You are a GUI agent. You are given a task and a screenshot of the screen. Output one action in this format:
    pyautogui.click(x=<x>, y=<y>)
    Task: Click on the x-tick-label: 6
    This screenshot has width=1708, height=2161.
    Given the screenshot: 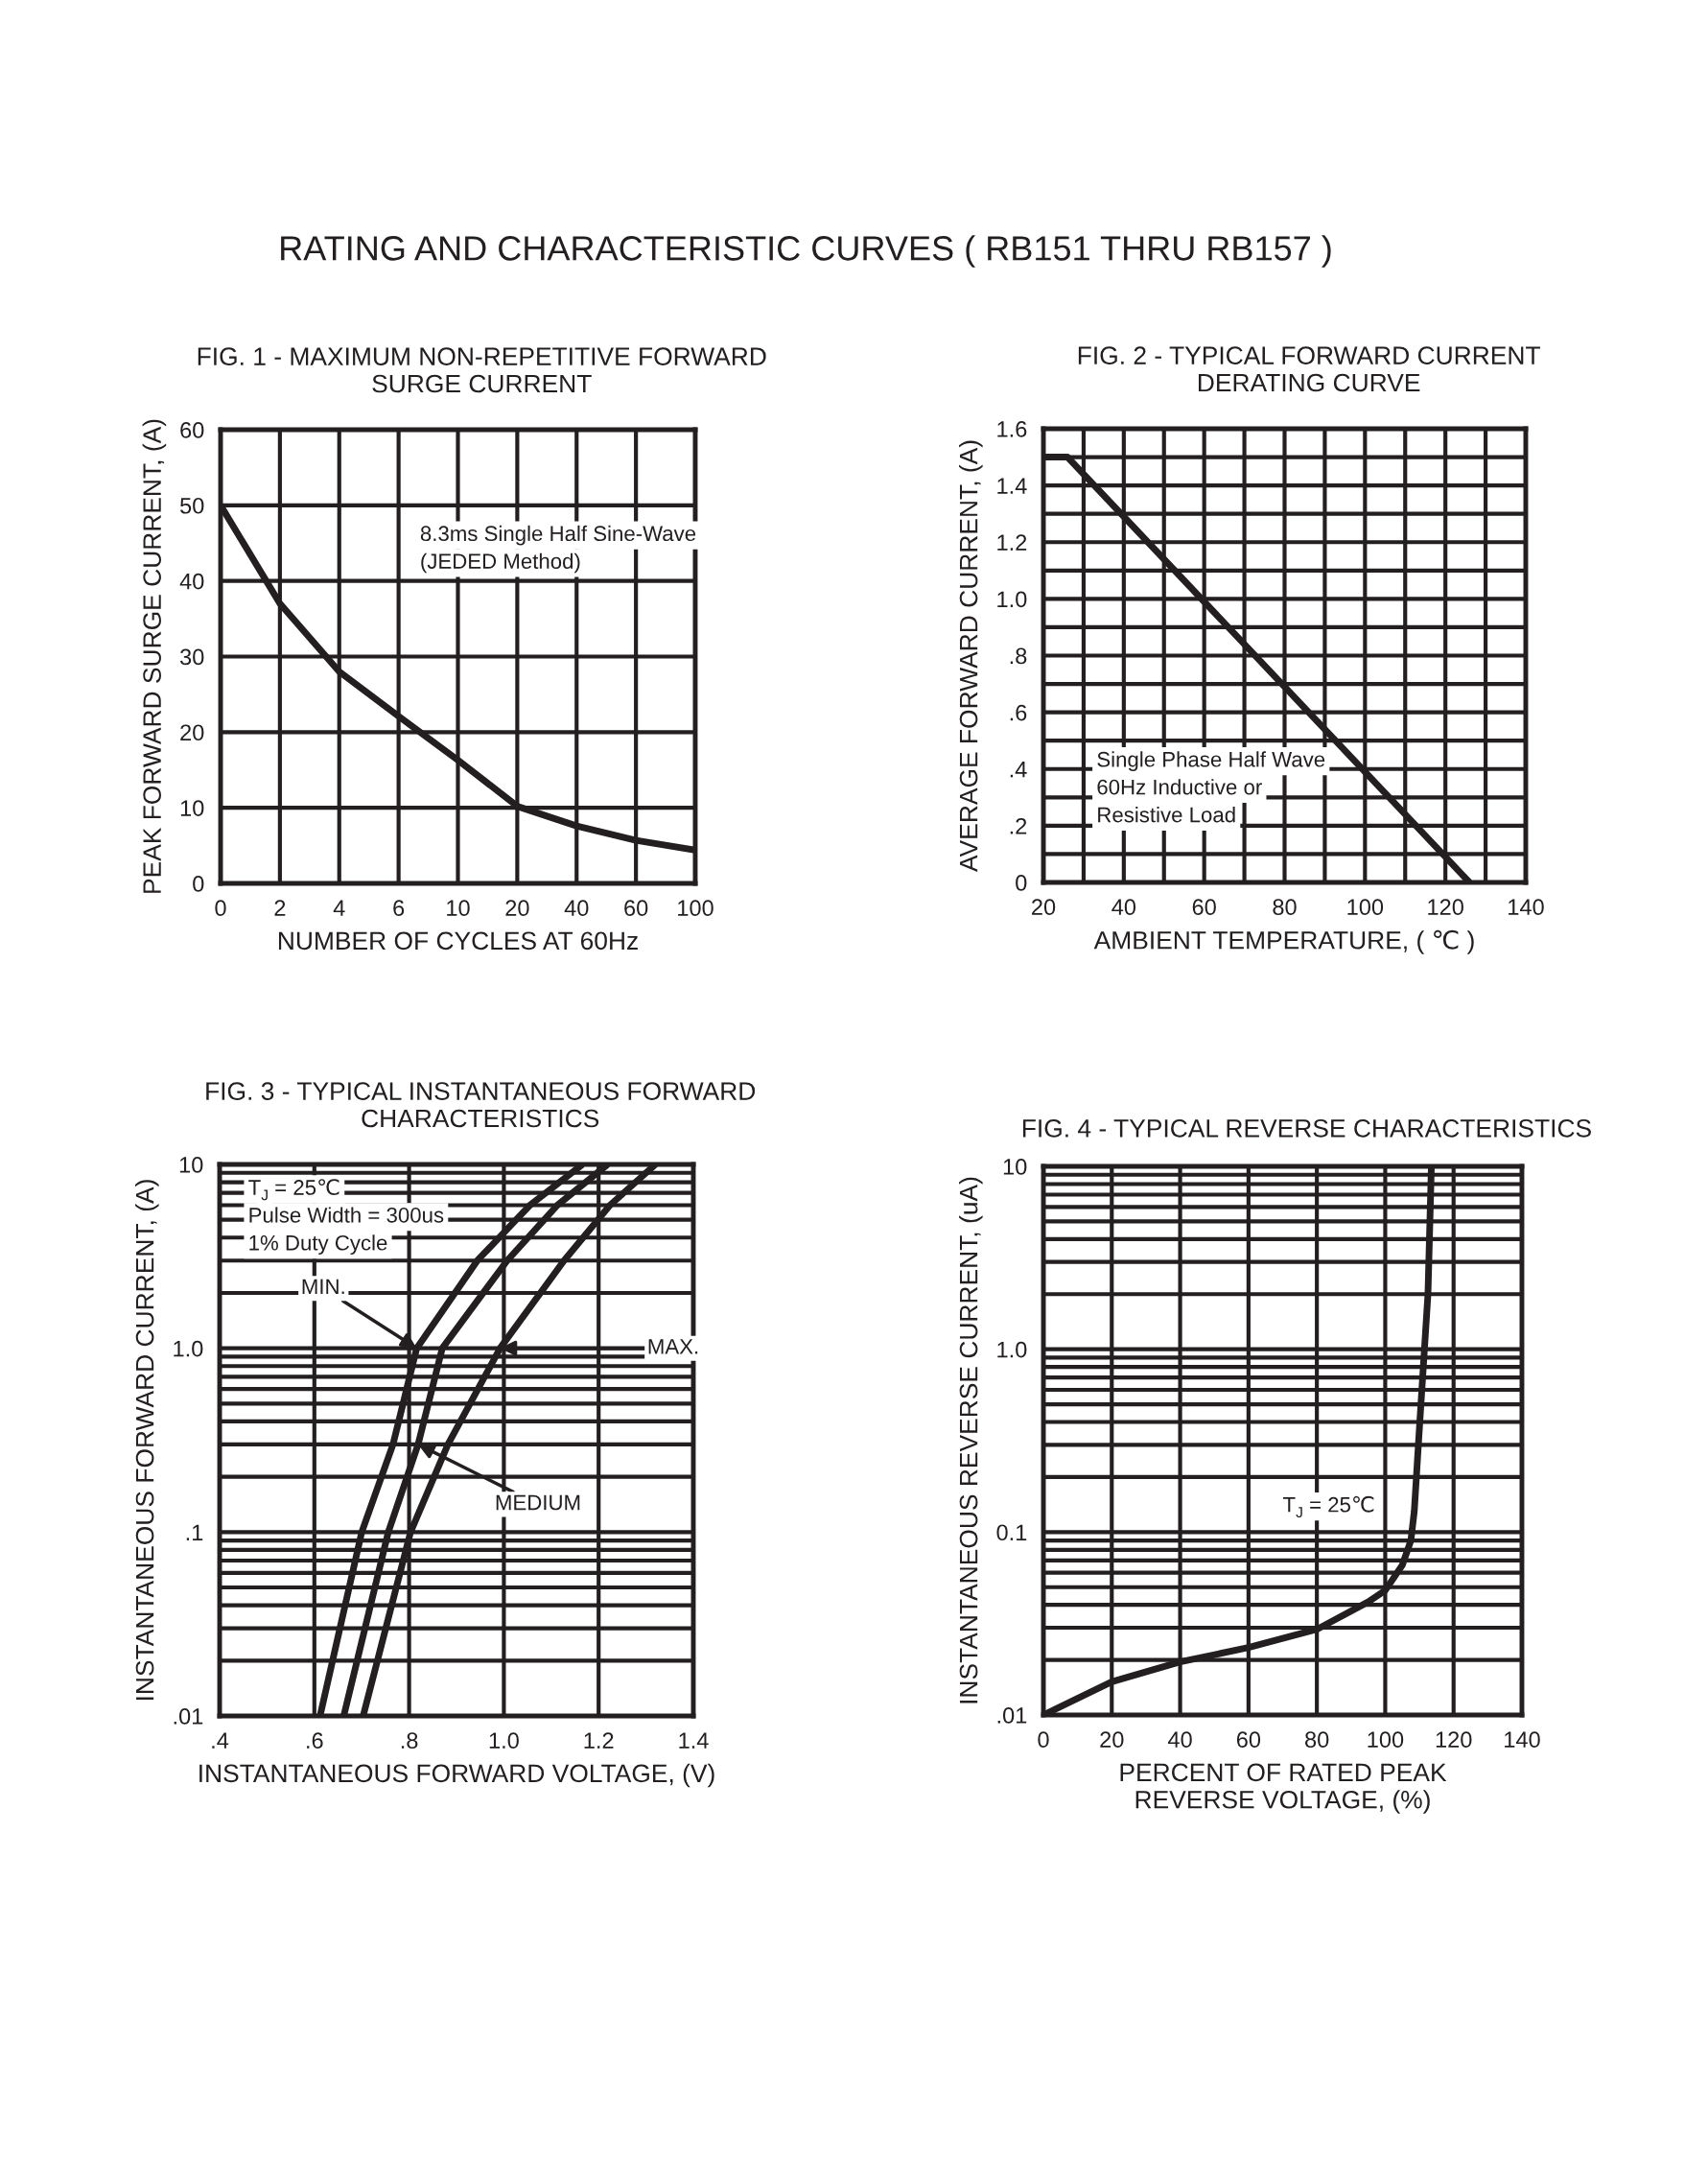 What is the action you would take?
    pyautogui.click(x=399, y=908)
    